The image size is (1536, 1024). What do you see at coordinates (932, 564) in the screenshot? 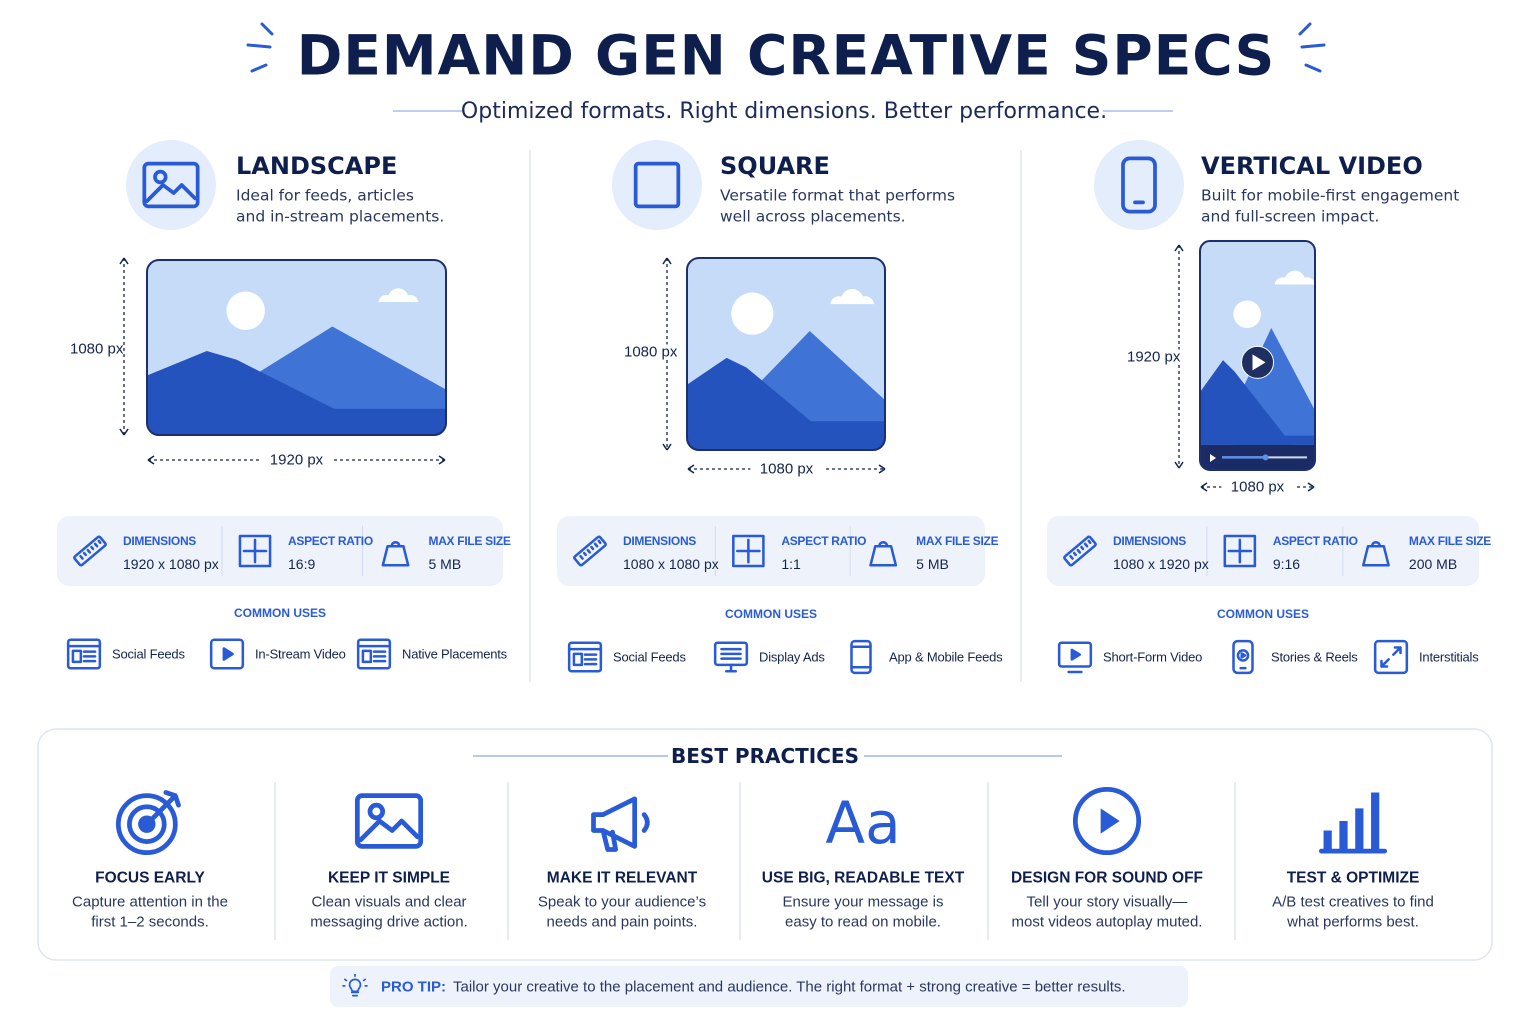
I see `spec-value: 5 MB` at bounding box center [932, 564].